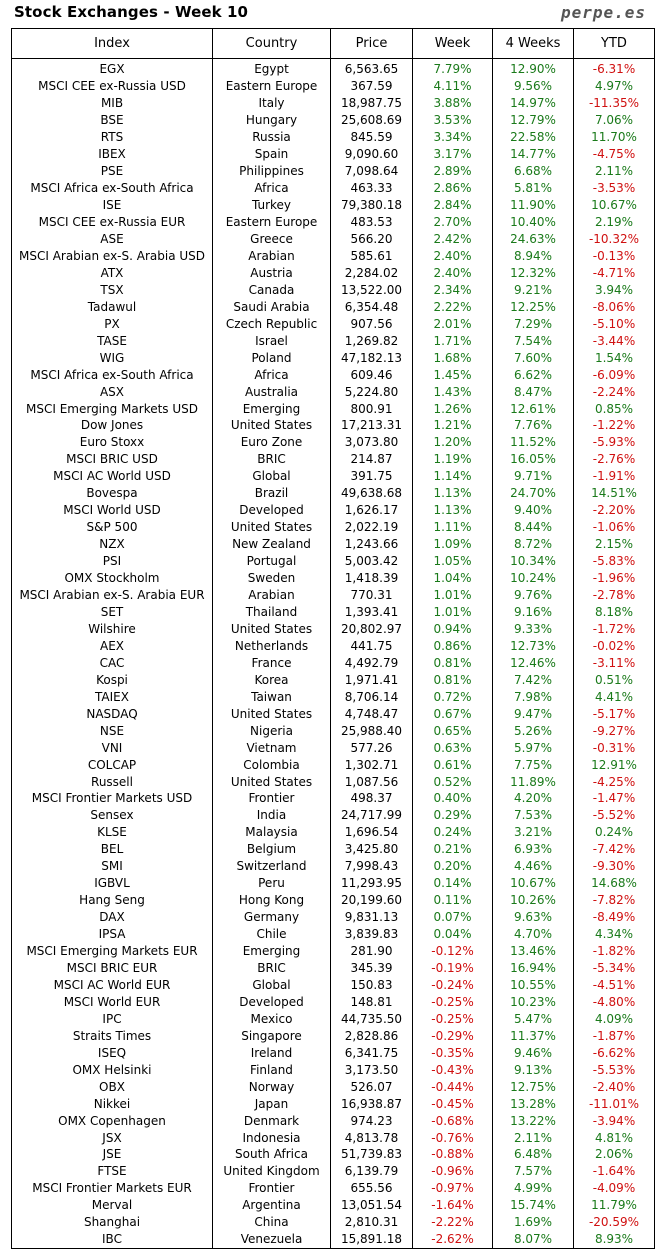 The height and width of the screenshot is (1260, 664). I want to click on 4-weeks-cell: 9.47%, so click(533, 714).